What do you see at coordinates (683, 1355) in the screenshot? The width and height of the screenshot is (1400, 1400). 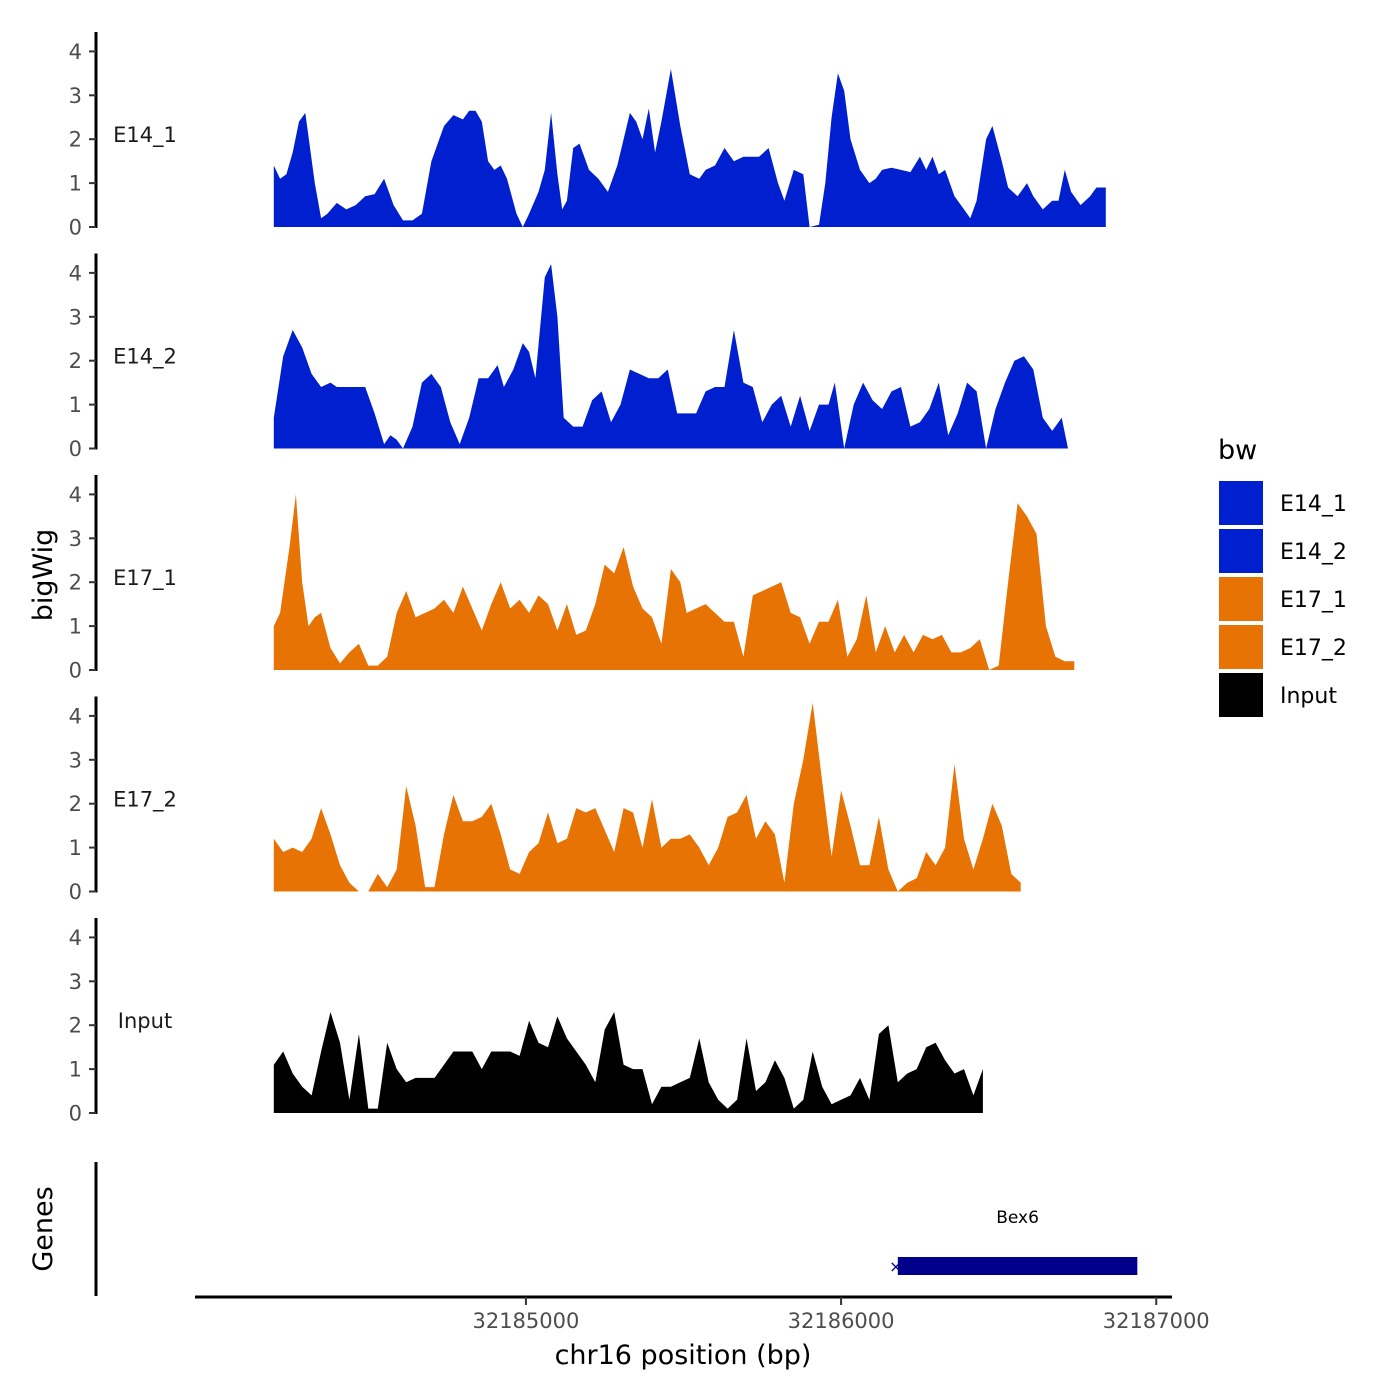 I see `x-axis-title: chr16 position (bp)` at bounding box center [683, 1355].